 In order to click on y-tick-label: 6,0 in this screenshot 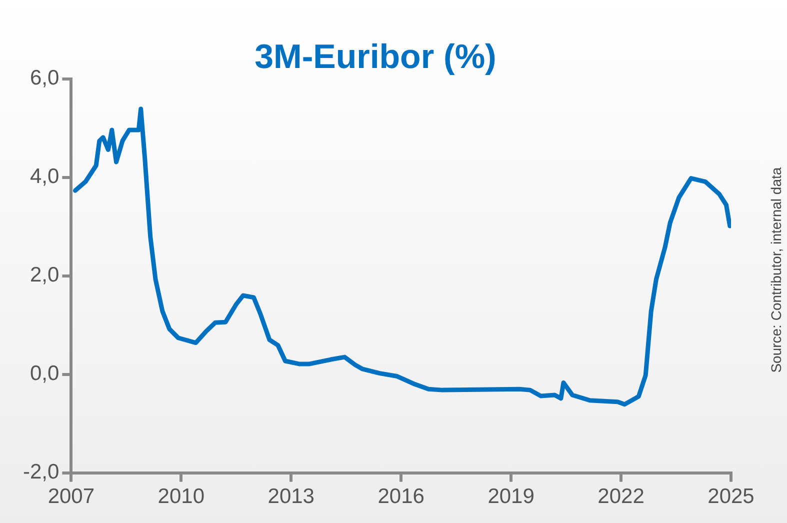, I will do `click(45, 78)`.